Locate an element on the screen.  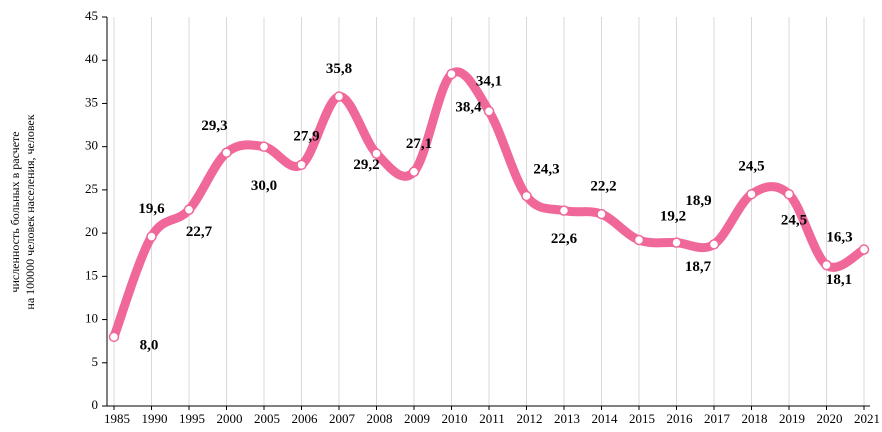
data-label: 8,0 is located at coordinates (149, 345).